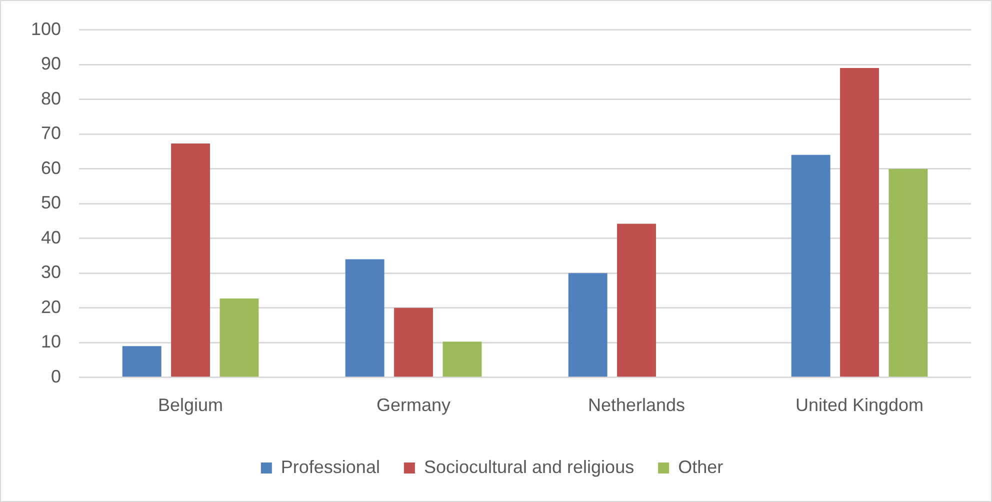 Image resolution: width=992 pixels, height=502 pixels. What do you see at coordinates (859, 405) in the screenshot?
I see `x-tick-label: United Kingdom` at bounding box center [859, 405].